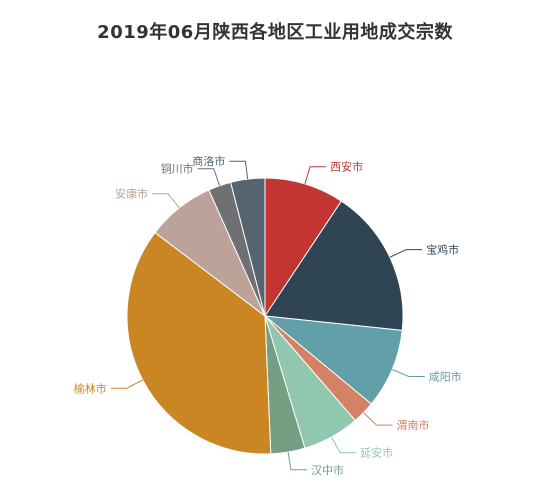  I want to click on slice-label-3: 咸阳市, so click(445, 377).